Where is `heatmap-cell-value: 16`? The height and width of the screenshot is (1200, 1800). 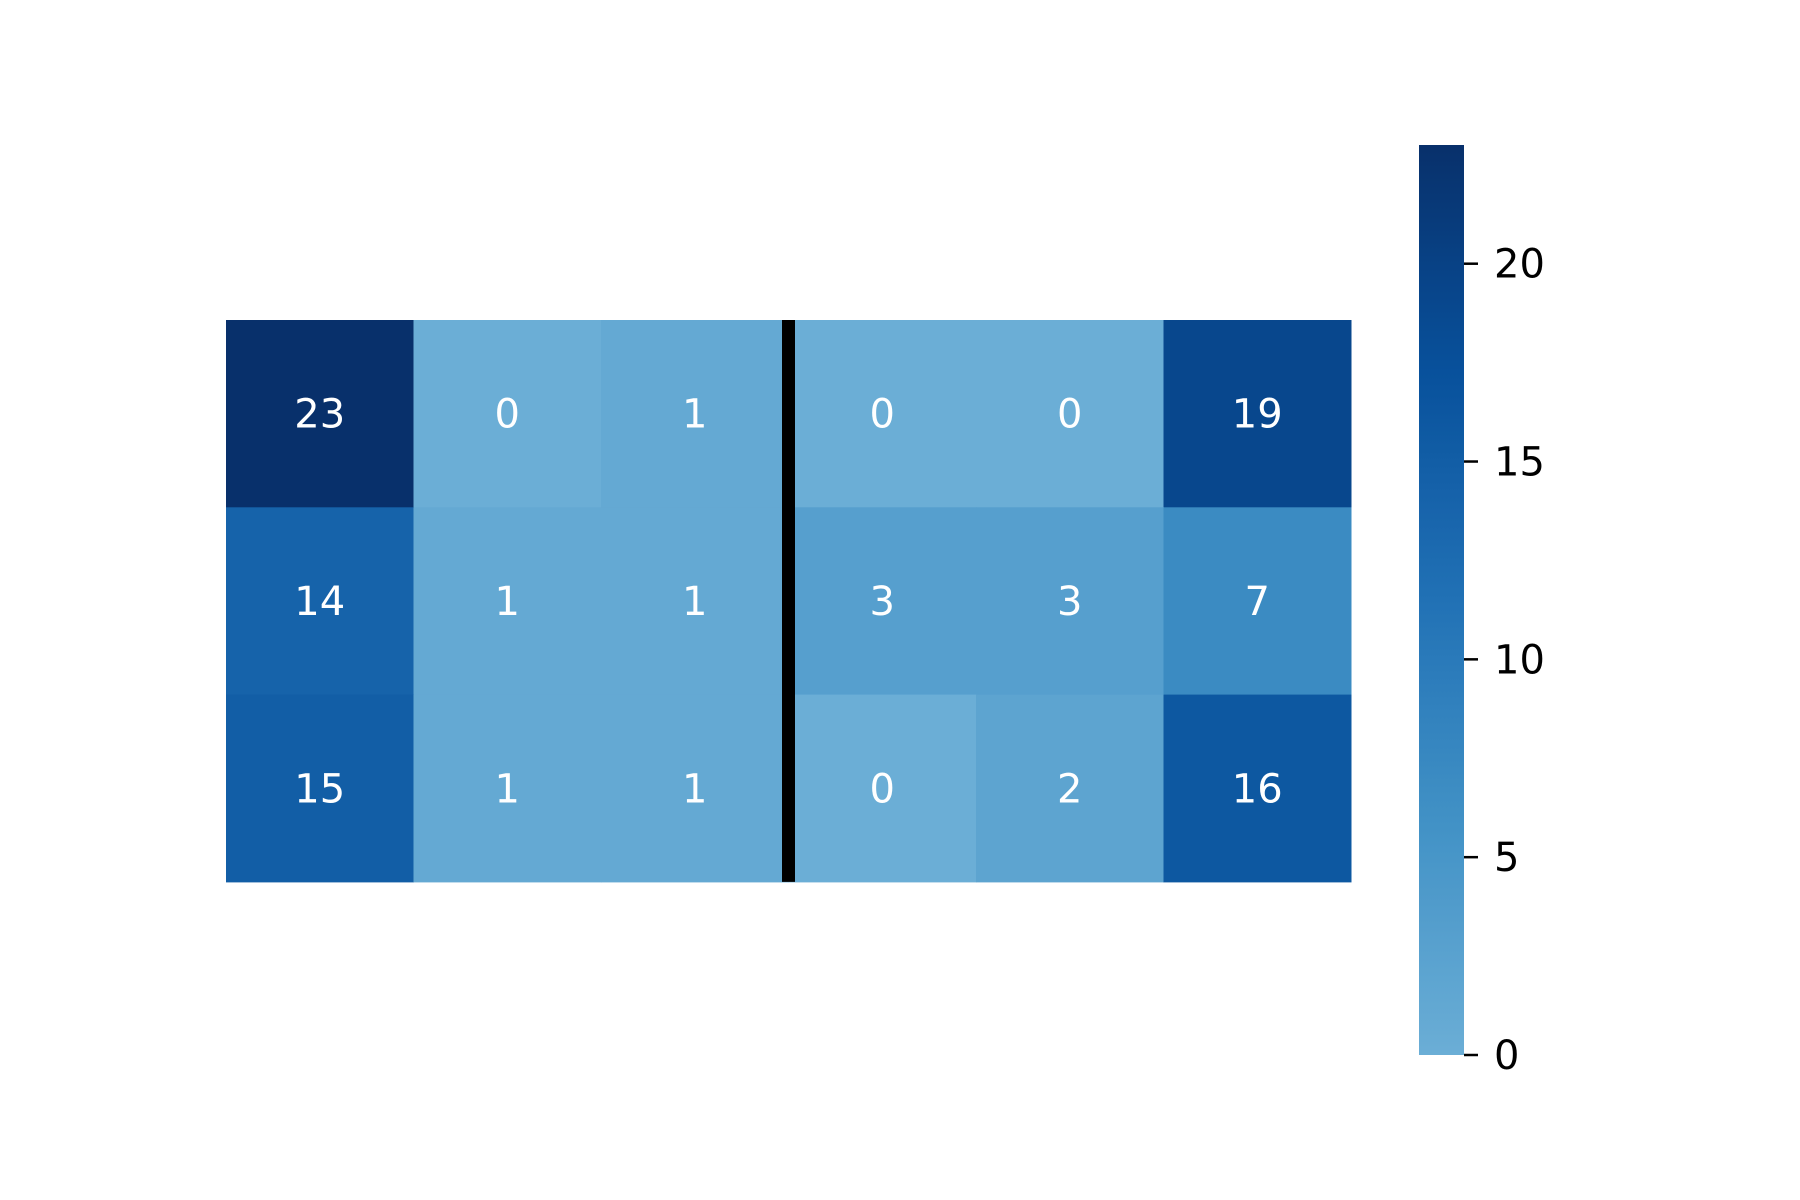
heatmap-cell-value: 16 is located at coordinates (1257, 789).